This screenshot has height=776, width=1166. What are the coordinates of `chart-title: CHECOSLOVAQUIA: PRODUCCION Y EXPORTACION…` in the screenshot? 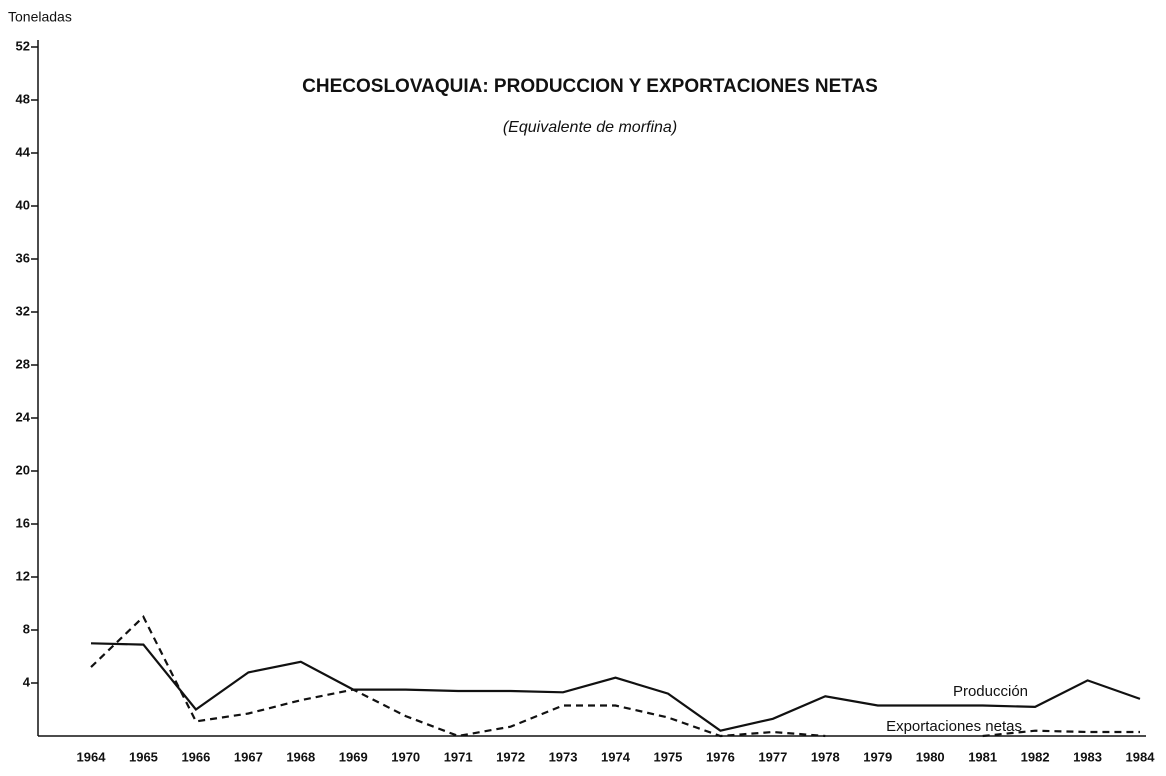 It's located at (590, 86).